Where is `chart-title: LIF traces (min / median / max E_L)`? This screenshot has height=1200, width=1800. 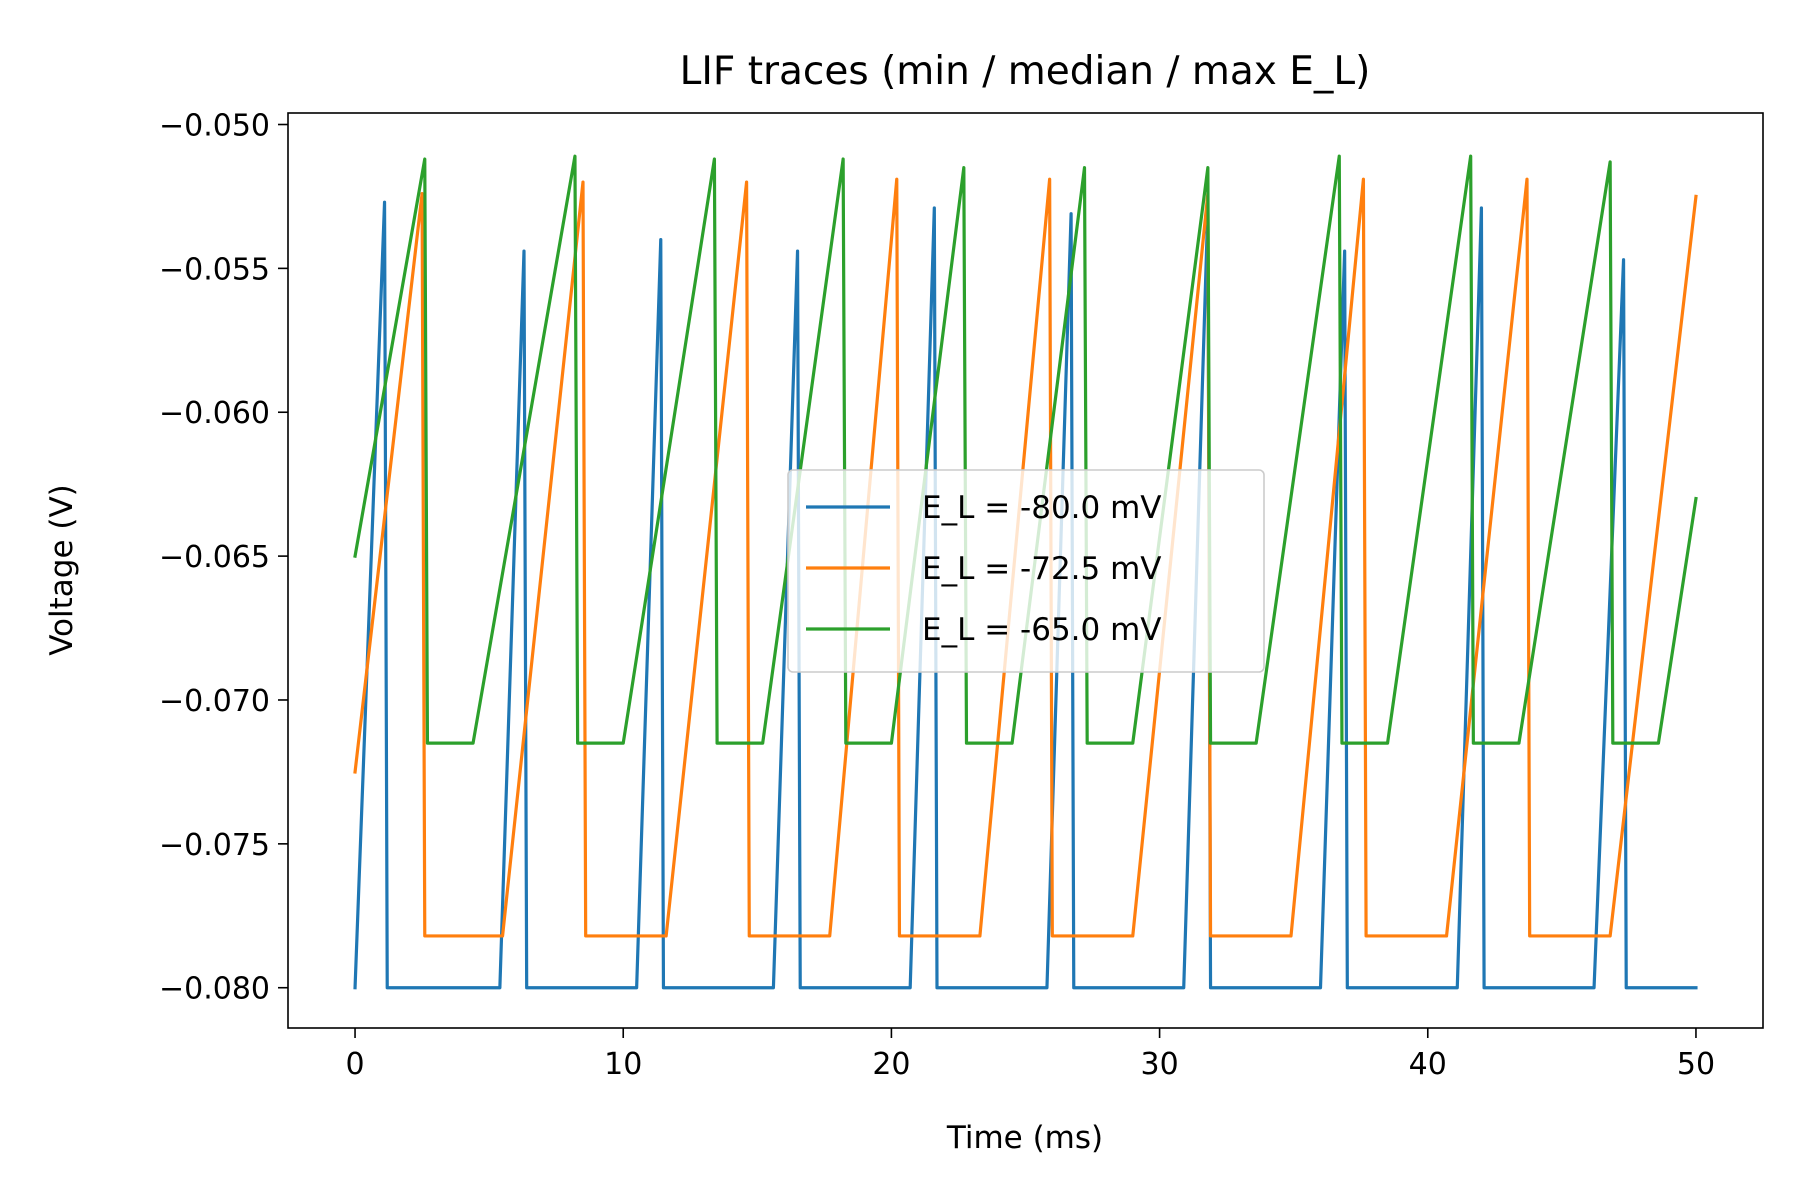 chart-title: LIF traces (min / median / max E_L) is located at coordinates (1025, 71).